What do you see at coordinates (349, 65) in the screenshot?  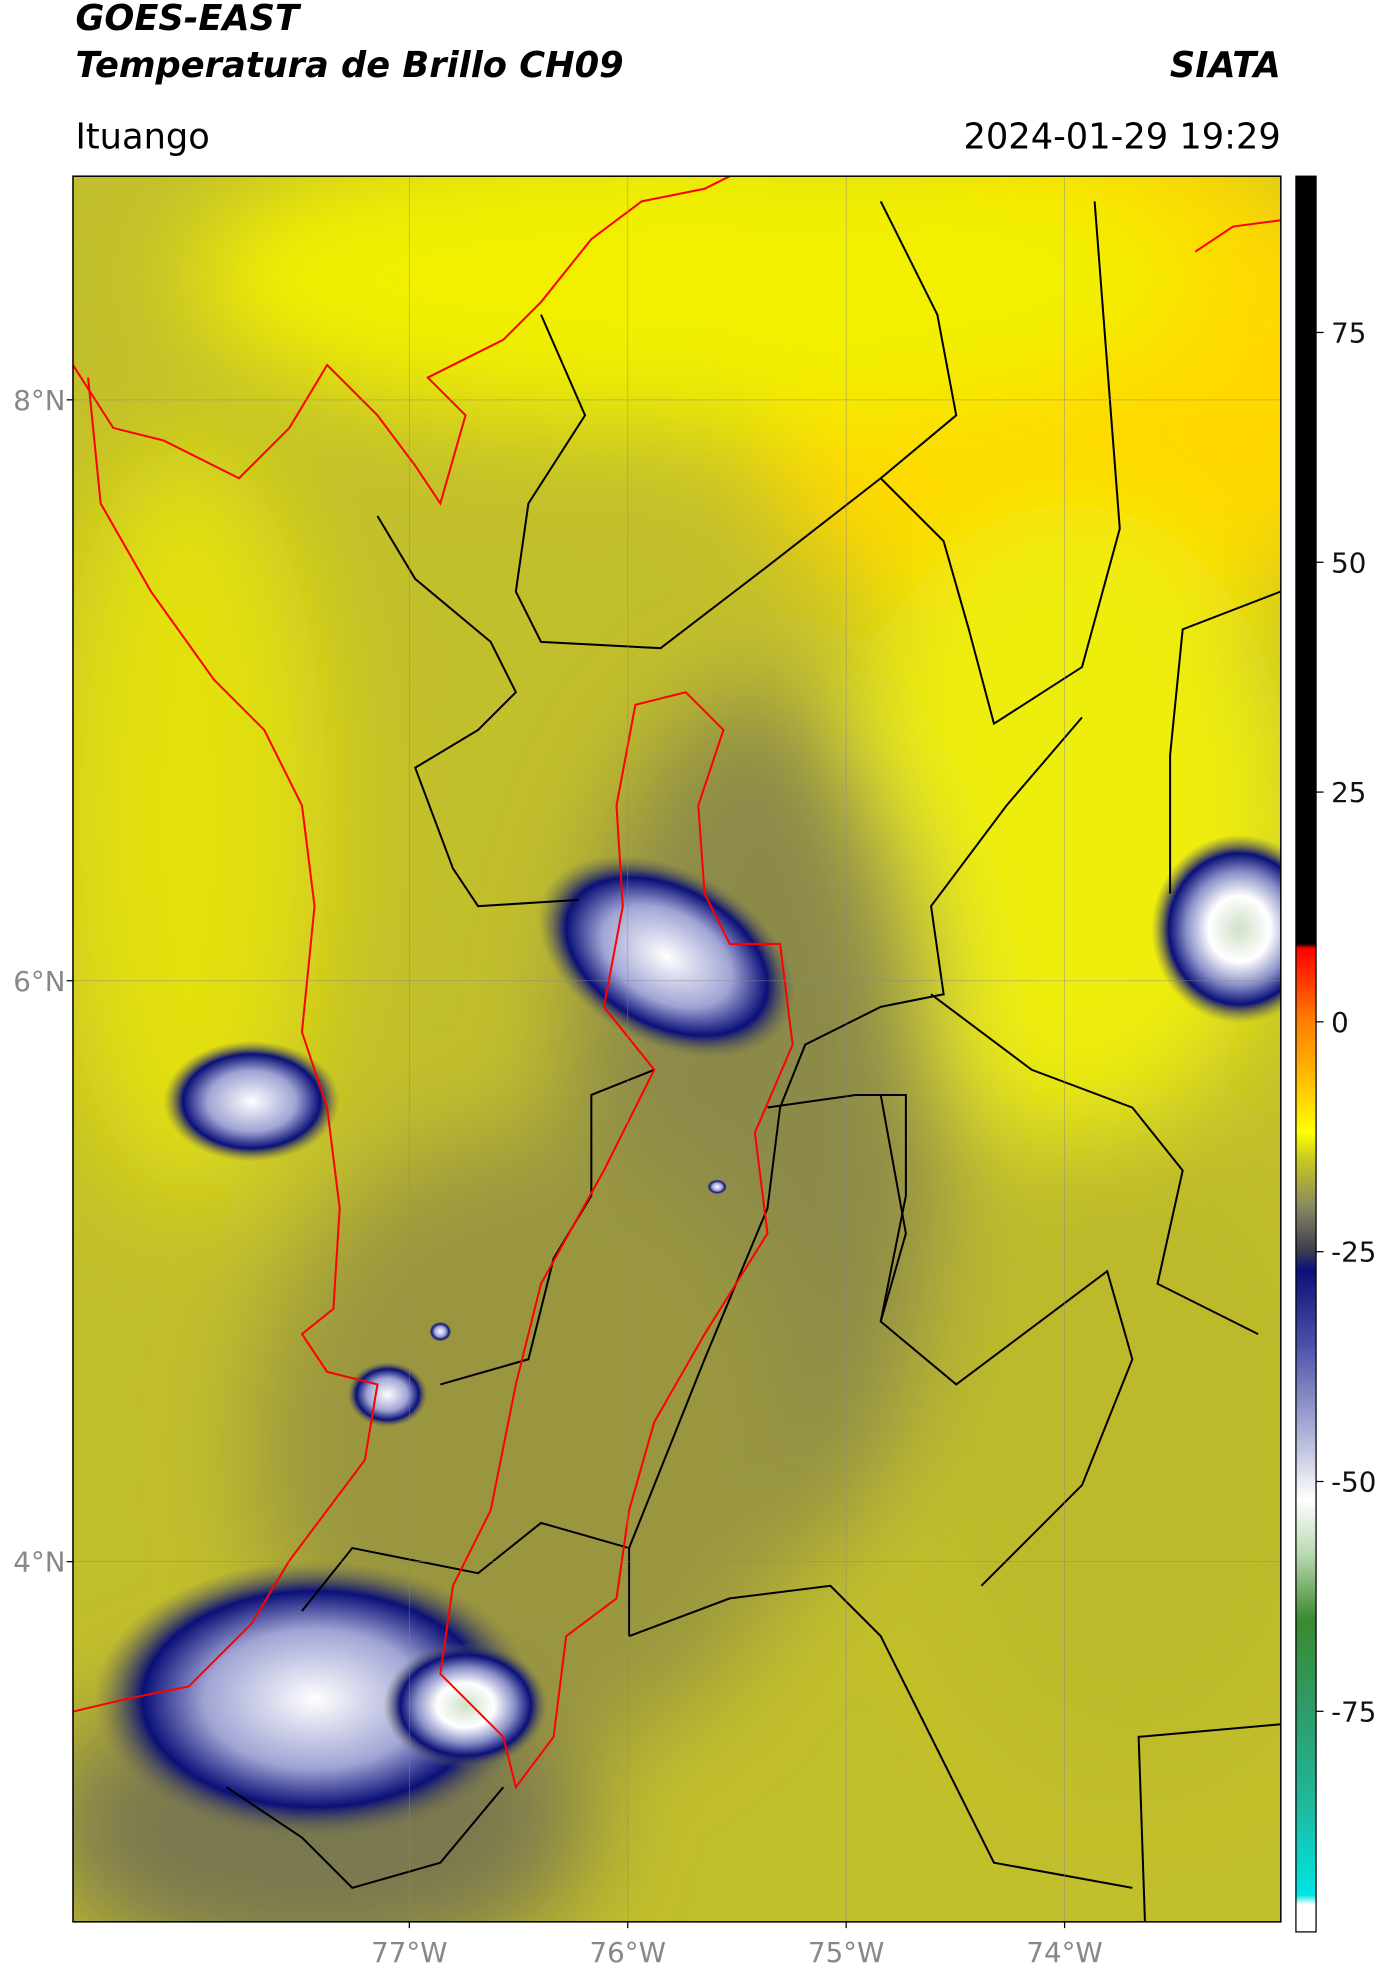 I see `subtitle: Temperatura de Brillo CH09` at bounding box center [349, 65].